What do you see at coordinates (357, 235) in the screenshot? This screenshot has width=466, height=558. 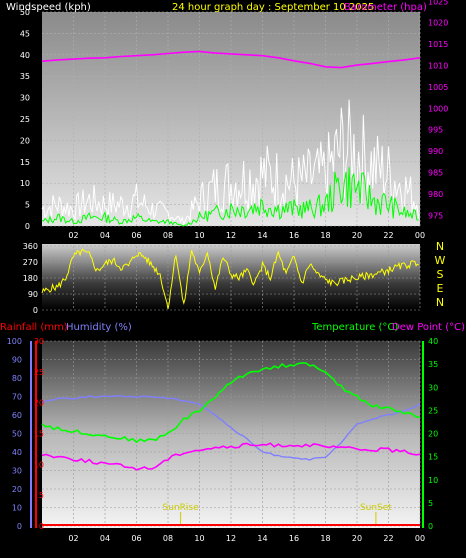 I see `wind-x-tick-label: 20` at bounding box center [357, 235].